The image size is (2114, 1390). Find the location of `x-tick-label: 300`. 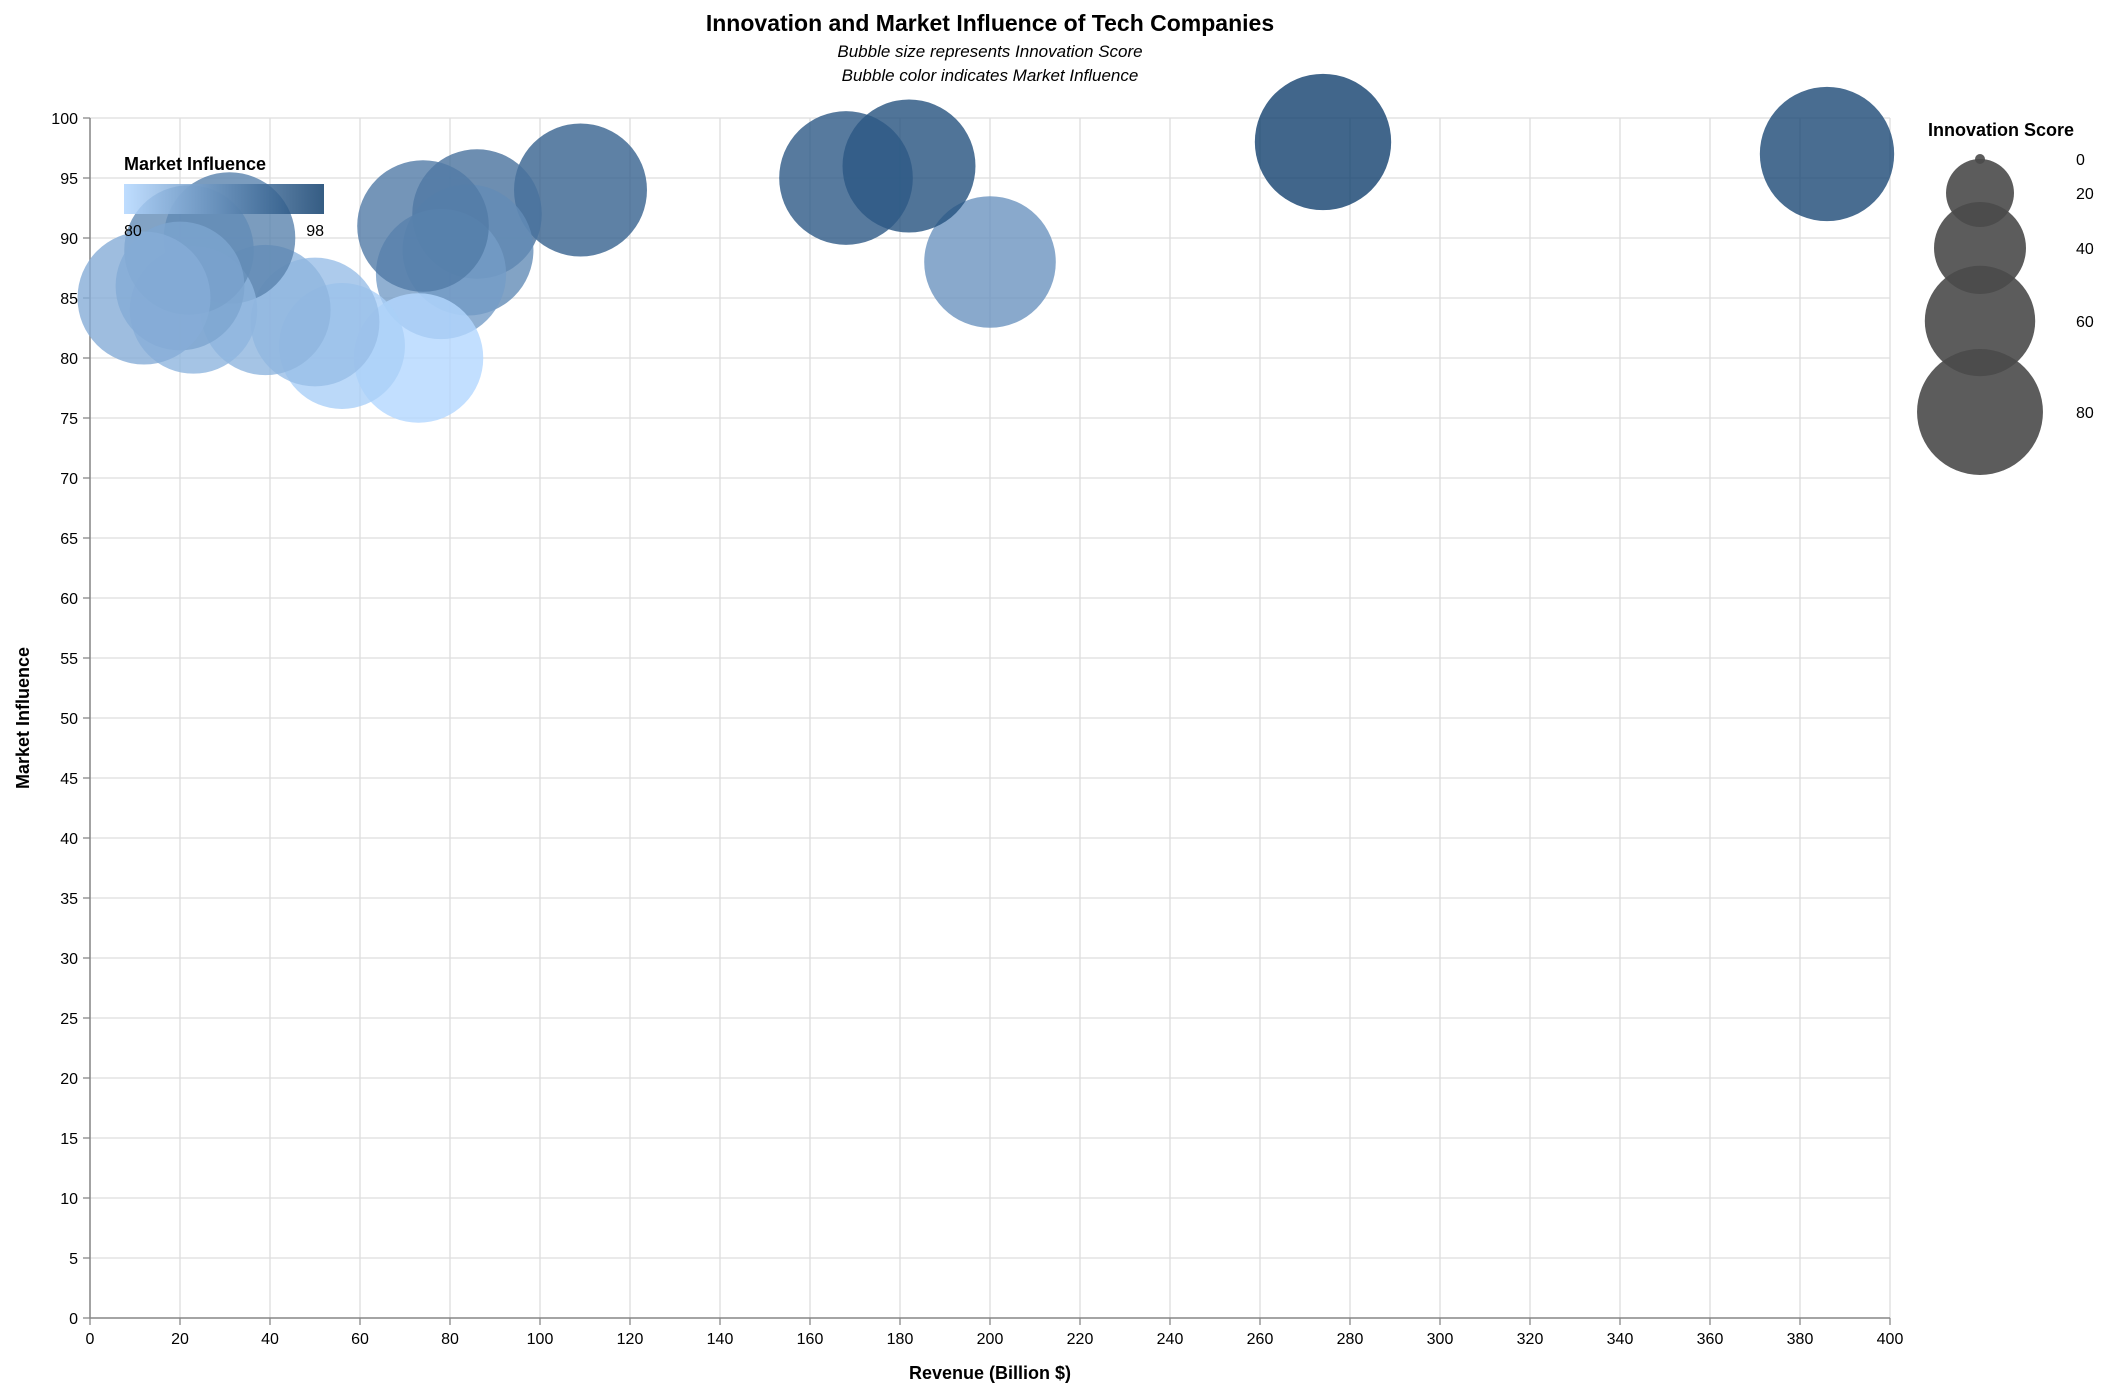

x-tick-label: 300 is located at coordinates (1440, 1339).